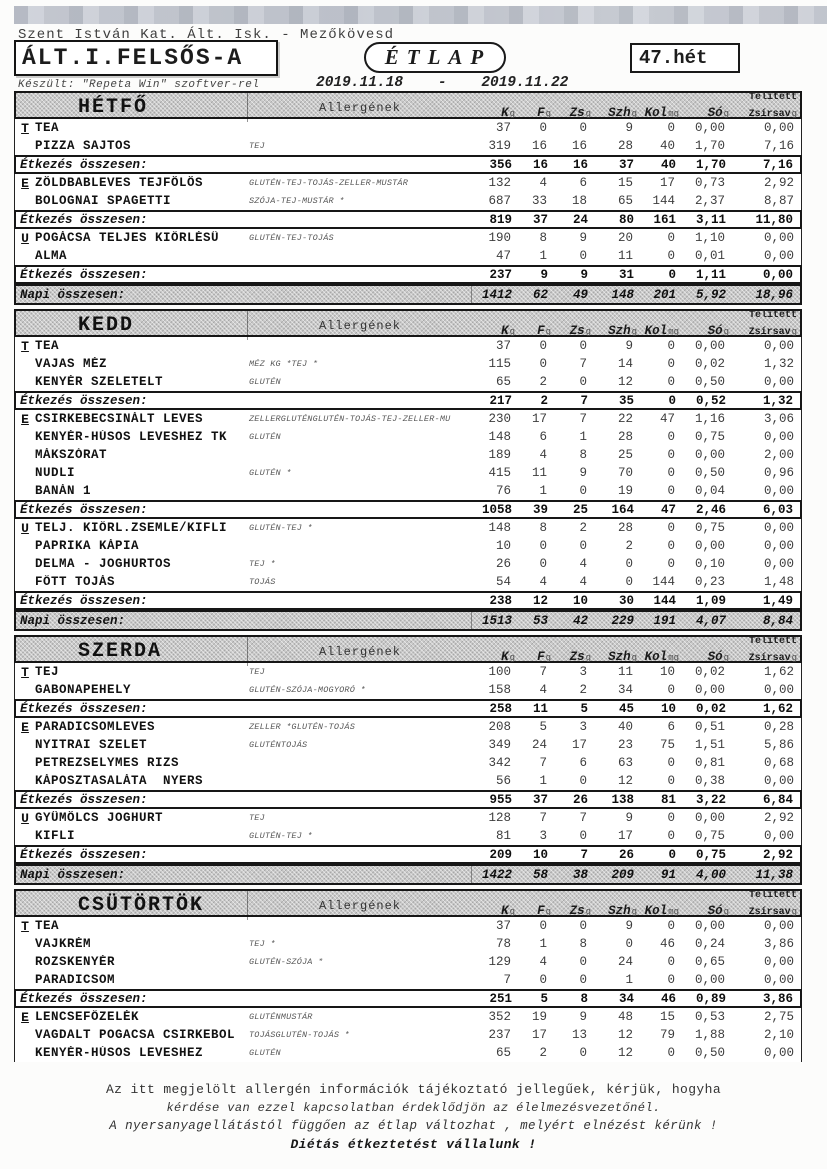 Image resolution: width=827 pixels, height=1169 pixels. Describe the element at coordinates (705, 656) in the screenshot. I see `column-header-line2: Sóg` at that location.